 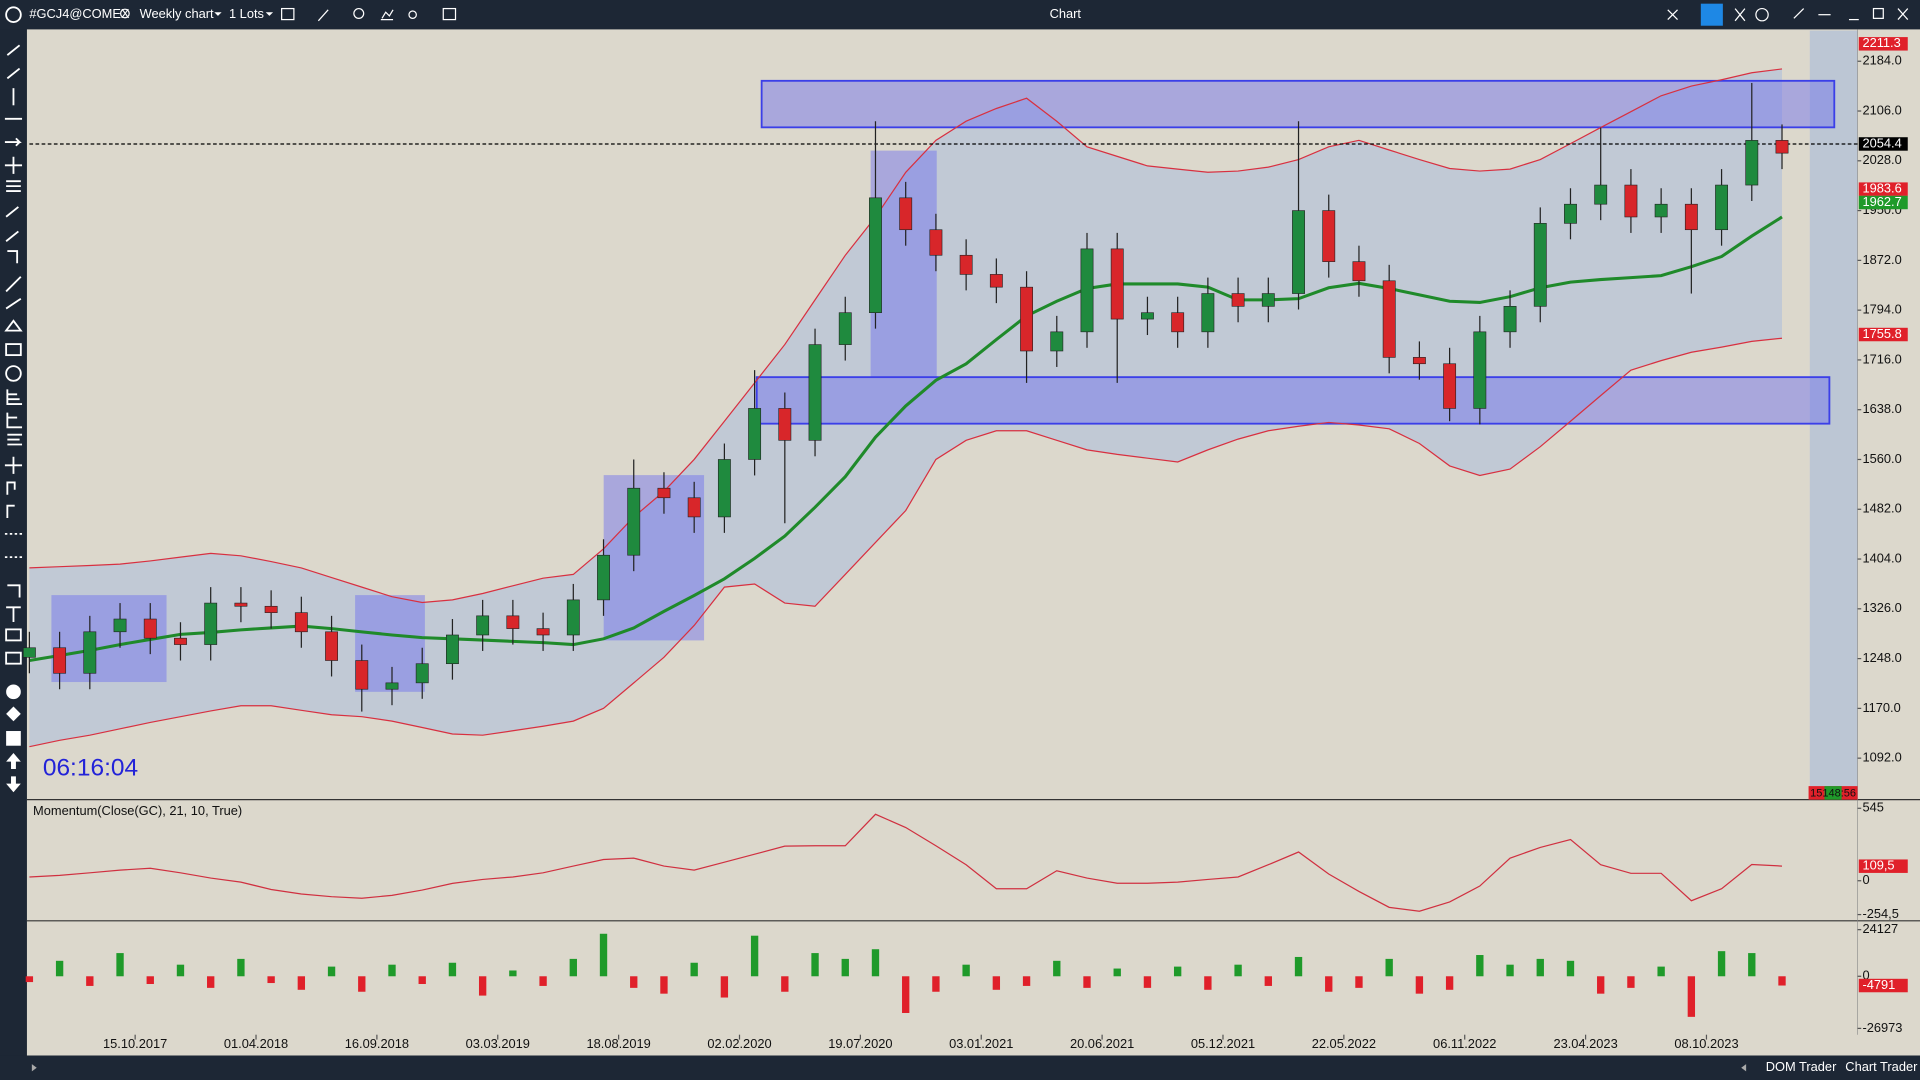 What do you see at coordinates (618, 1043) in the screenshot?
I see `x-tick-label: 18.08.2019` at bounding box center [618, 1043].